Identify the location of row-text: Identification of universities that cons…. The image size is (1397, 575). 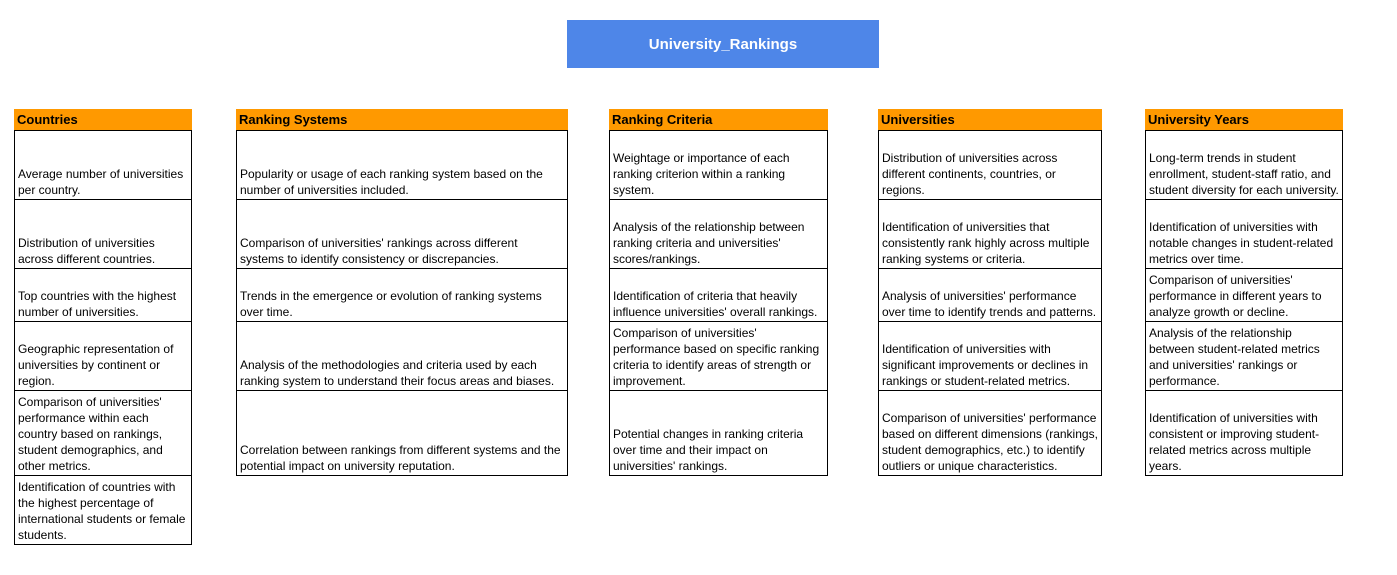
(986, 243).